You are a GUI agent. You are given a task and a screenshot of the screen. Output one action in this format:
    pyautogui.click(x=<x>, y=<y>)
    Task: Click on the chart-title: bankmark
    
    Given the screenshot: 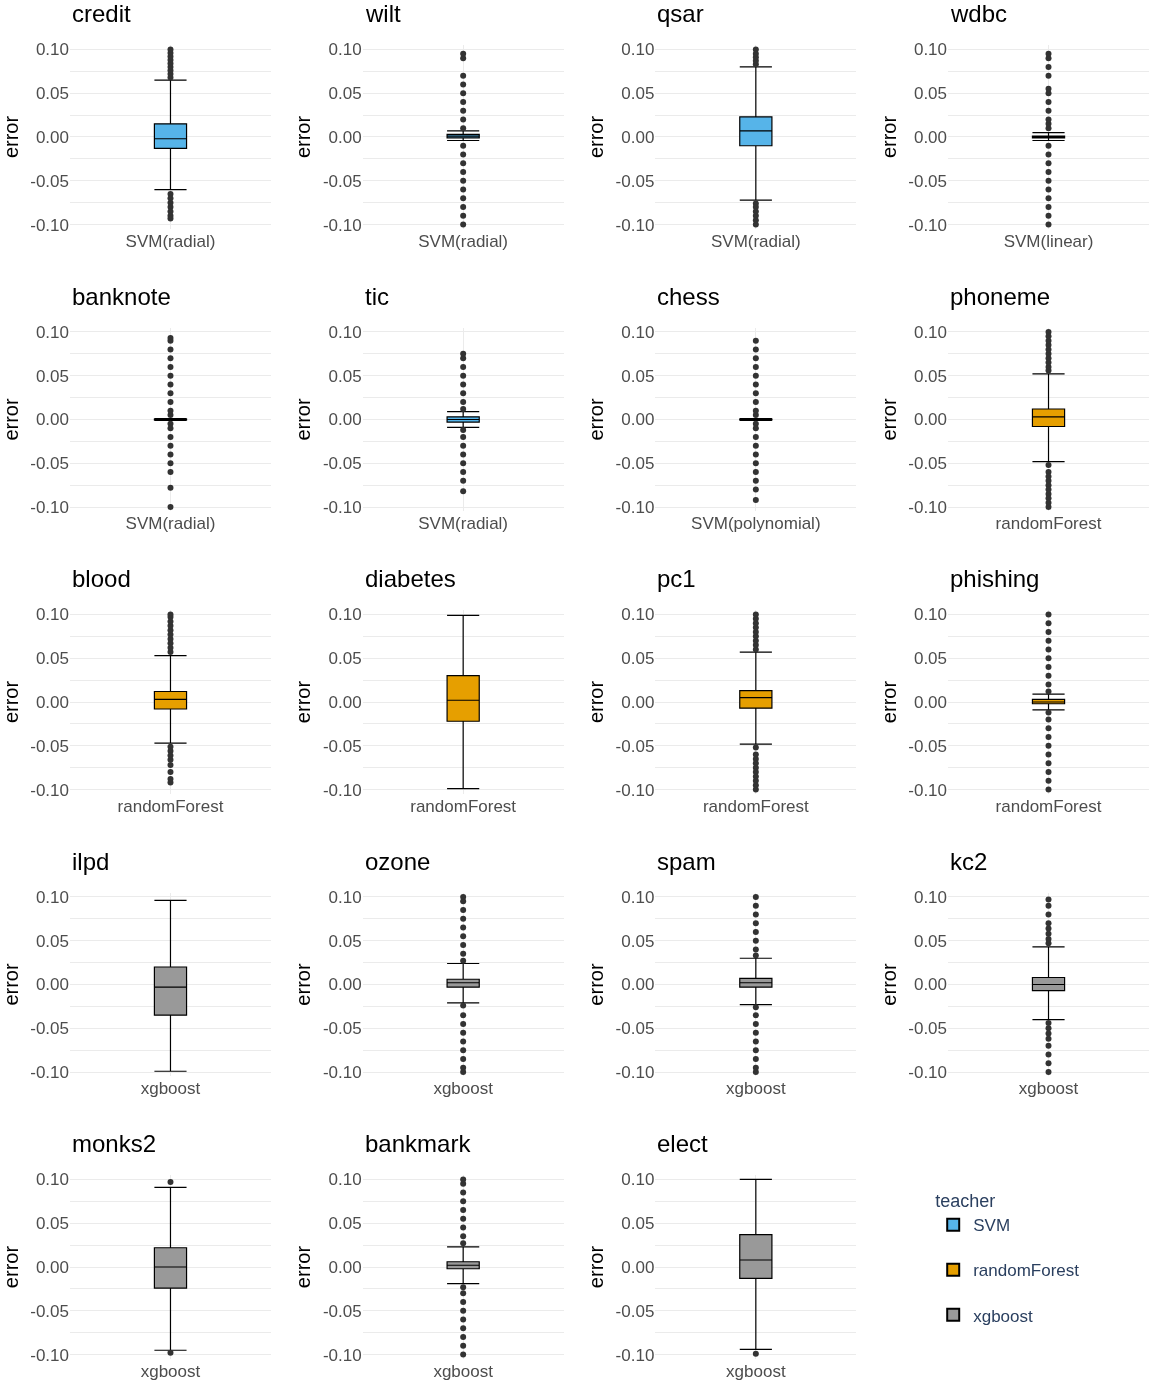 What is the action you would take?
    pyautogui.click(x=418, y=1143)
    